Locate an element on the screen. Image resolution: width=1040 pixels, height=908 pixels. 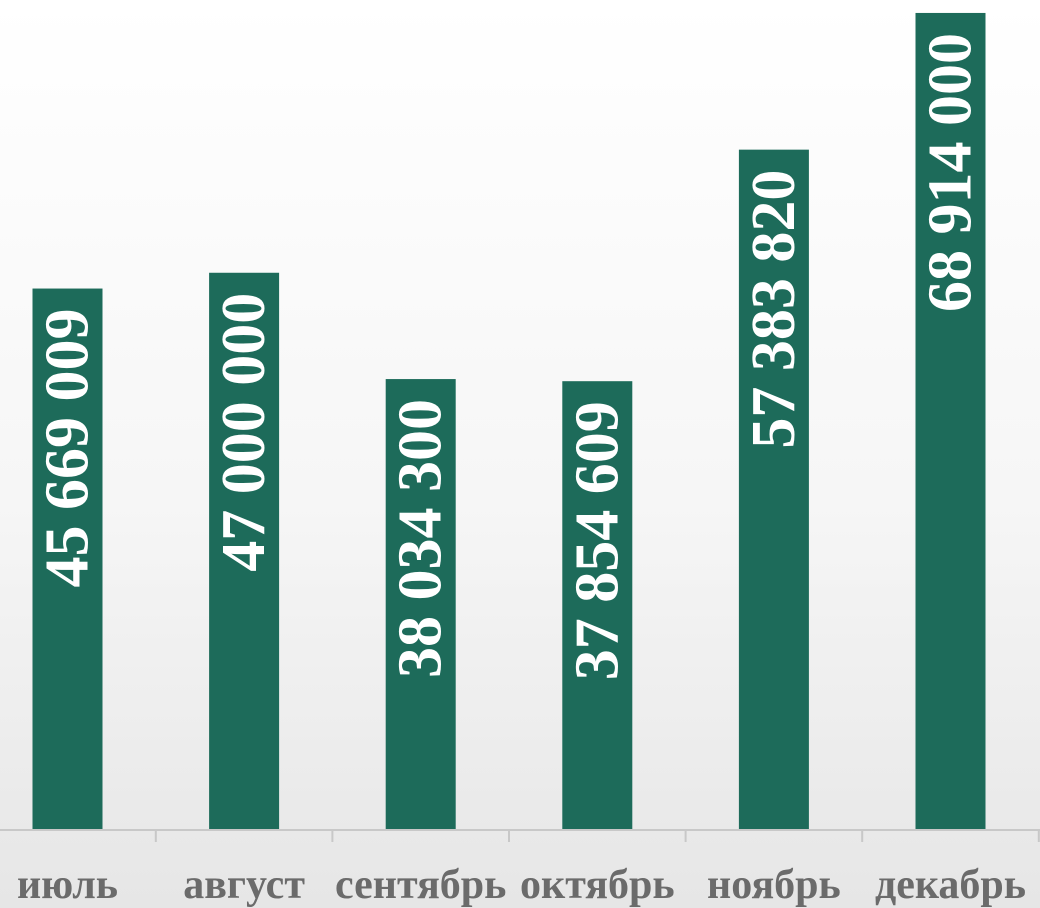
category-label-4: октябрь is located at coordinates (597, 885).